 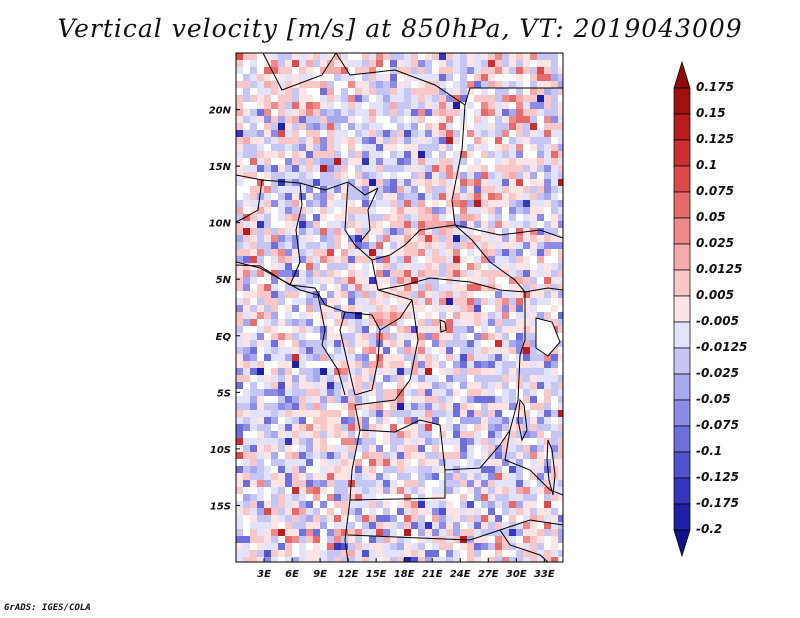 I want to click on colorbar-level-label: -0.005, so click(x=717, y=321).